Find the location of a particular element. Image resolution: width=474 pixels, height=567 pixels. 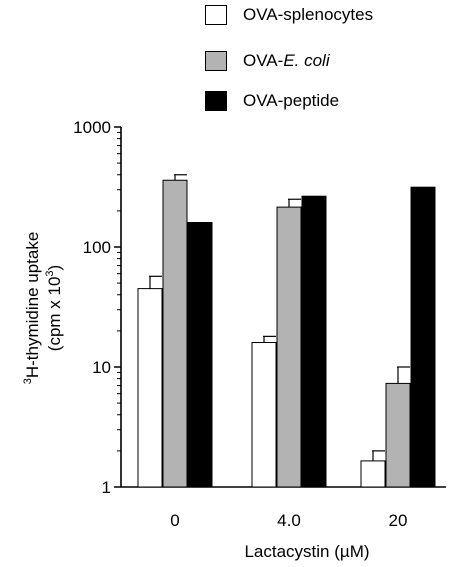

legend-item-ova-splenocytes: OVA-splenocytes is located at coordinates (289, 15).